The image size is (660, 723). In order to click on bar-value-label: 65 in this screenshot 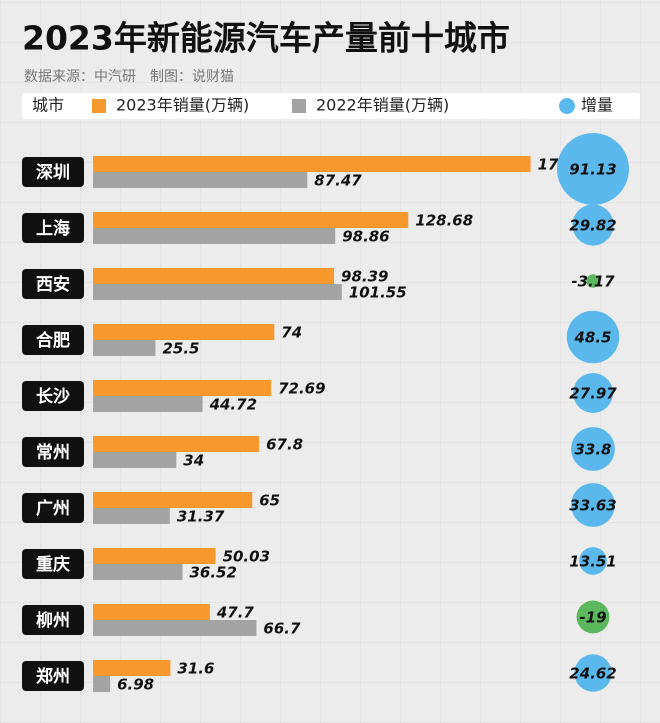, I will do `click(269, 501)`.